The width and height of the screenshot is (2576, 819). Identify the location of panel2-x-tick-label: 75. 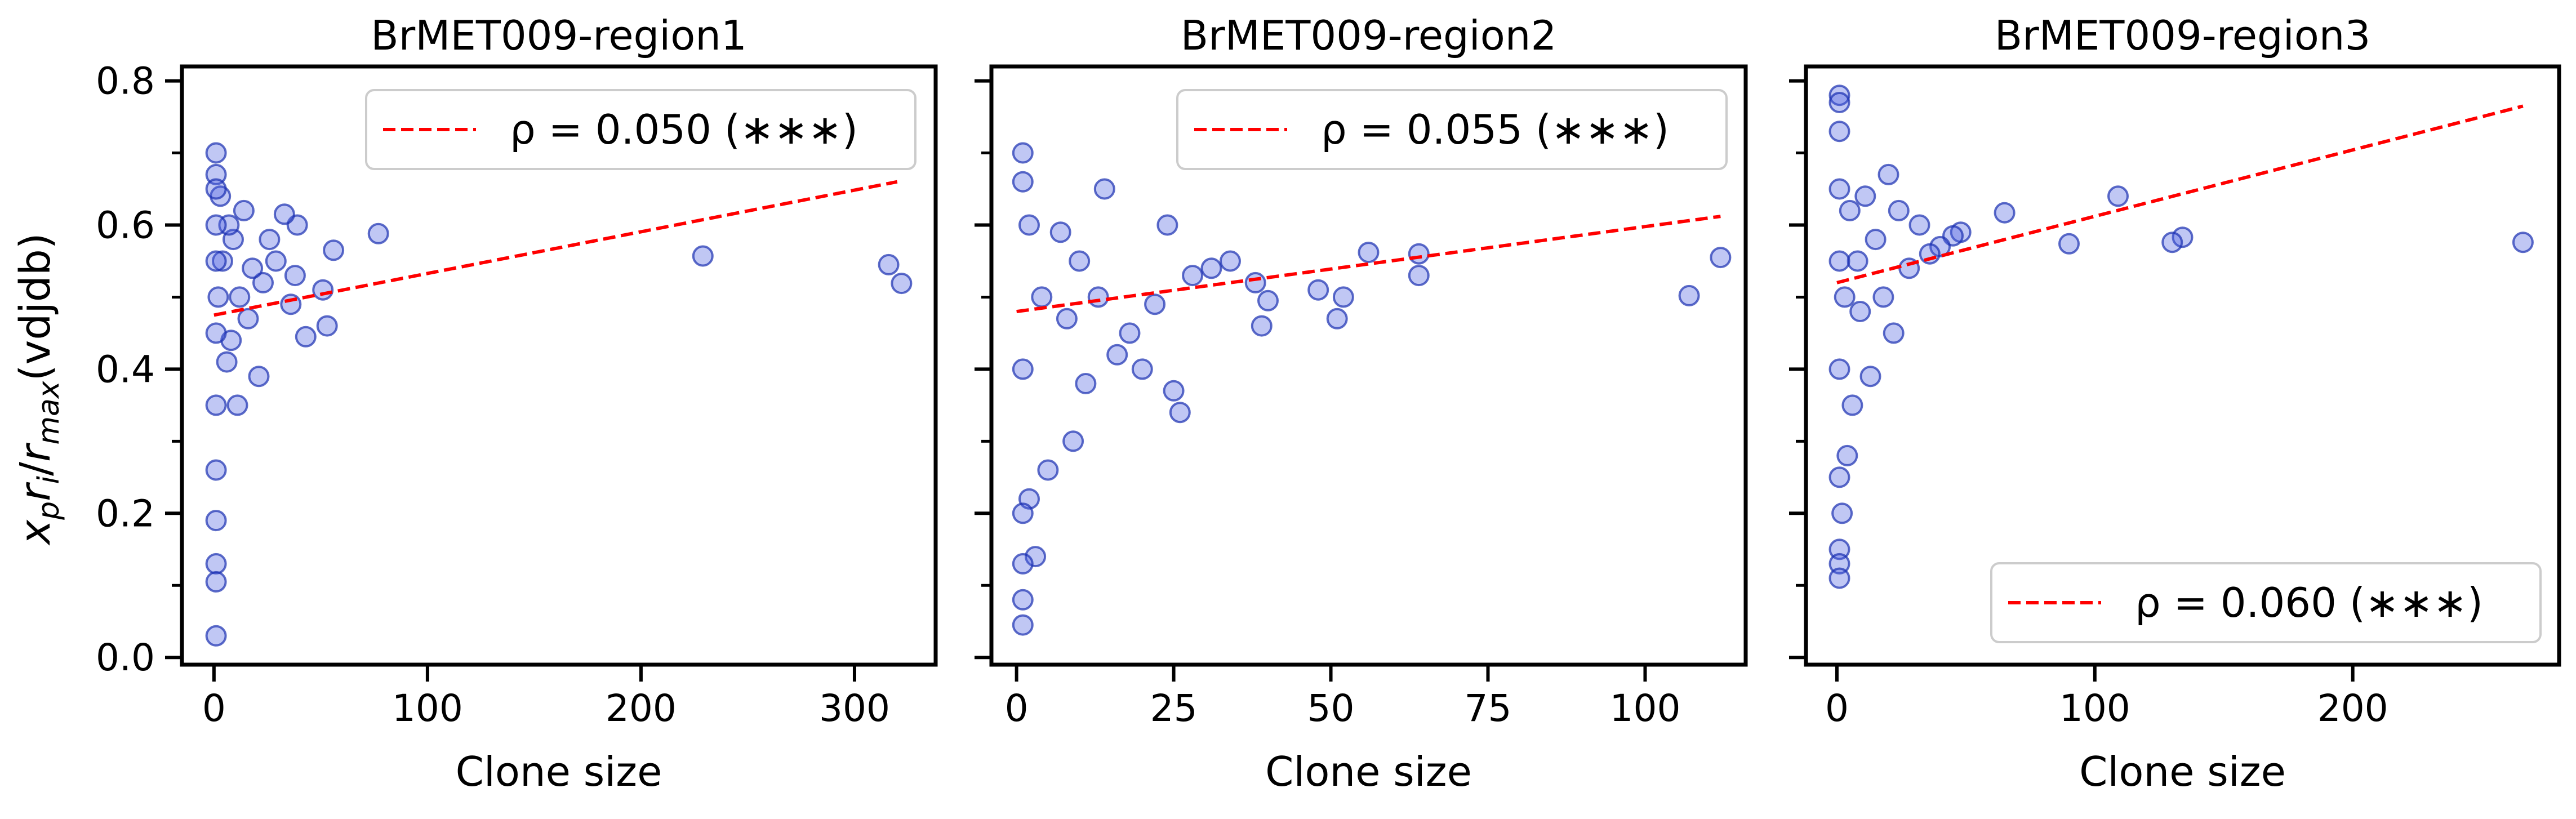
(1488, 709).